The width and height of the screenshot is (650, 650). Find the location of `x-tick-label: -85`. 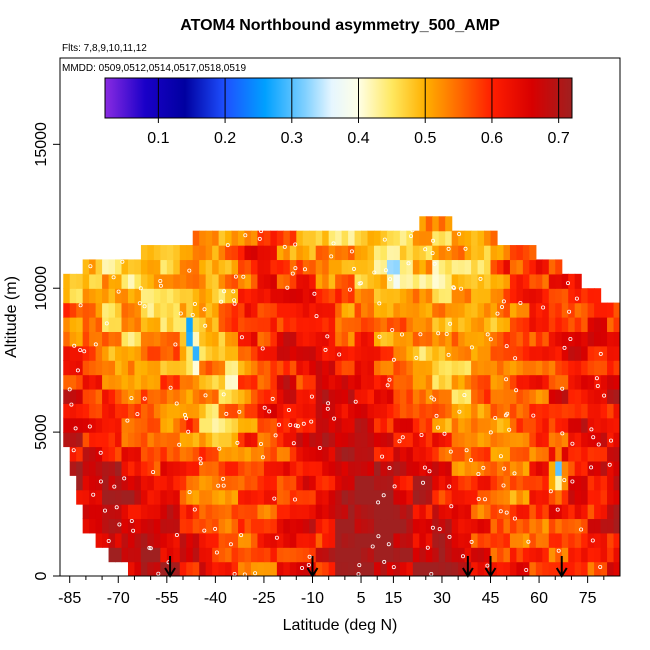

x-tick-label: -85 is located at coordinates (69, 598).